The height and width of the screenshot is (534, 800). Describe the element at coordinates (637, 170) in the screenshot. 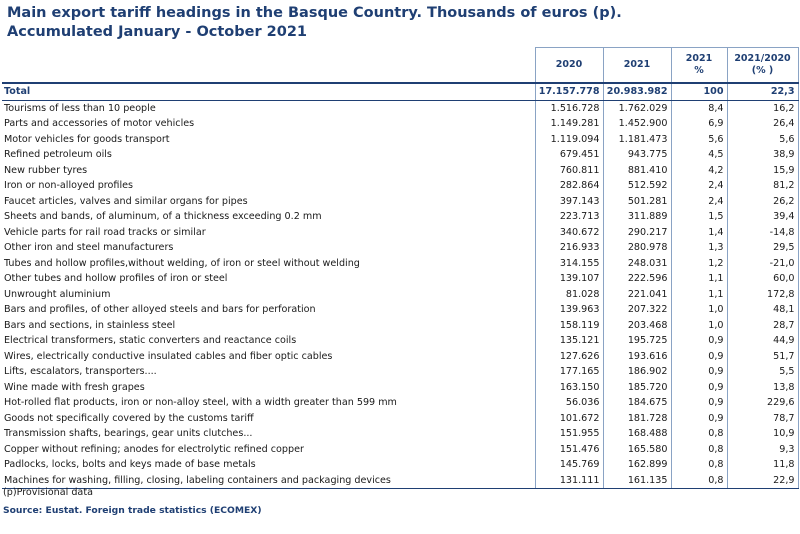

I see `row-2021: 881.410` at that location.